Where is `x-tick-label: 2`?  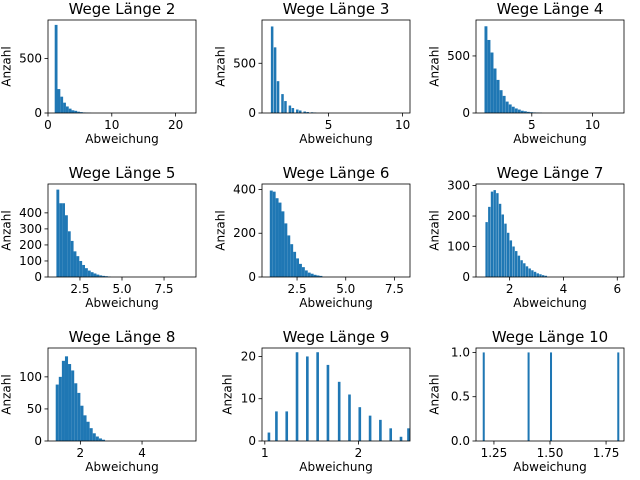 x-tick-label: 2 is located at coordinates (510, 289).